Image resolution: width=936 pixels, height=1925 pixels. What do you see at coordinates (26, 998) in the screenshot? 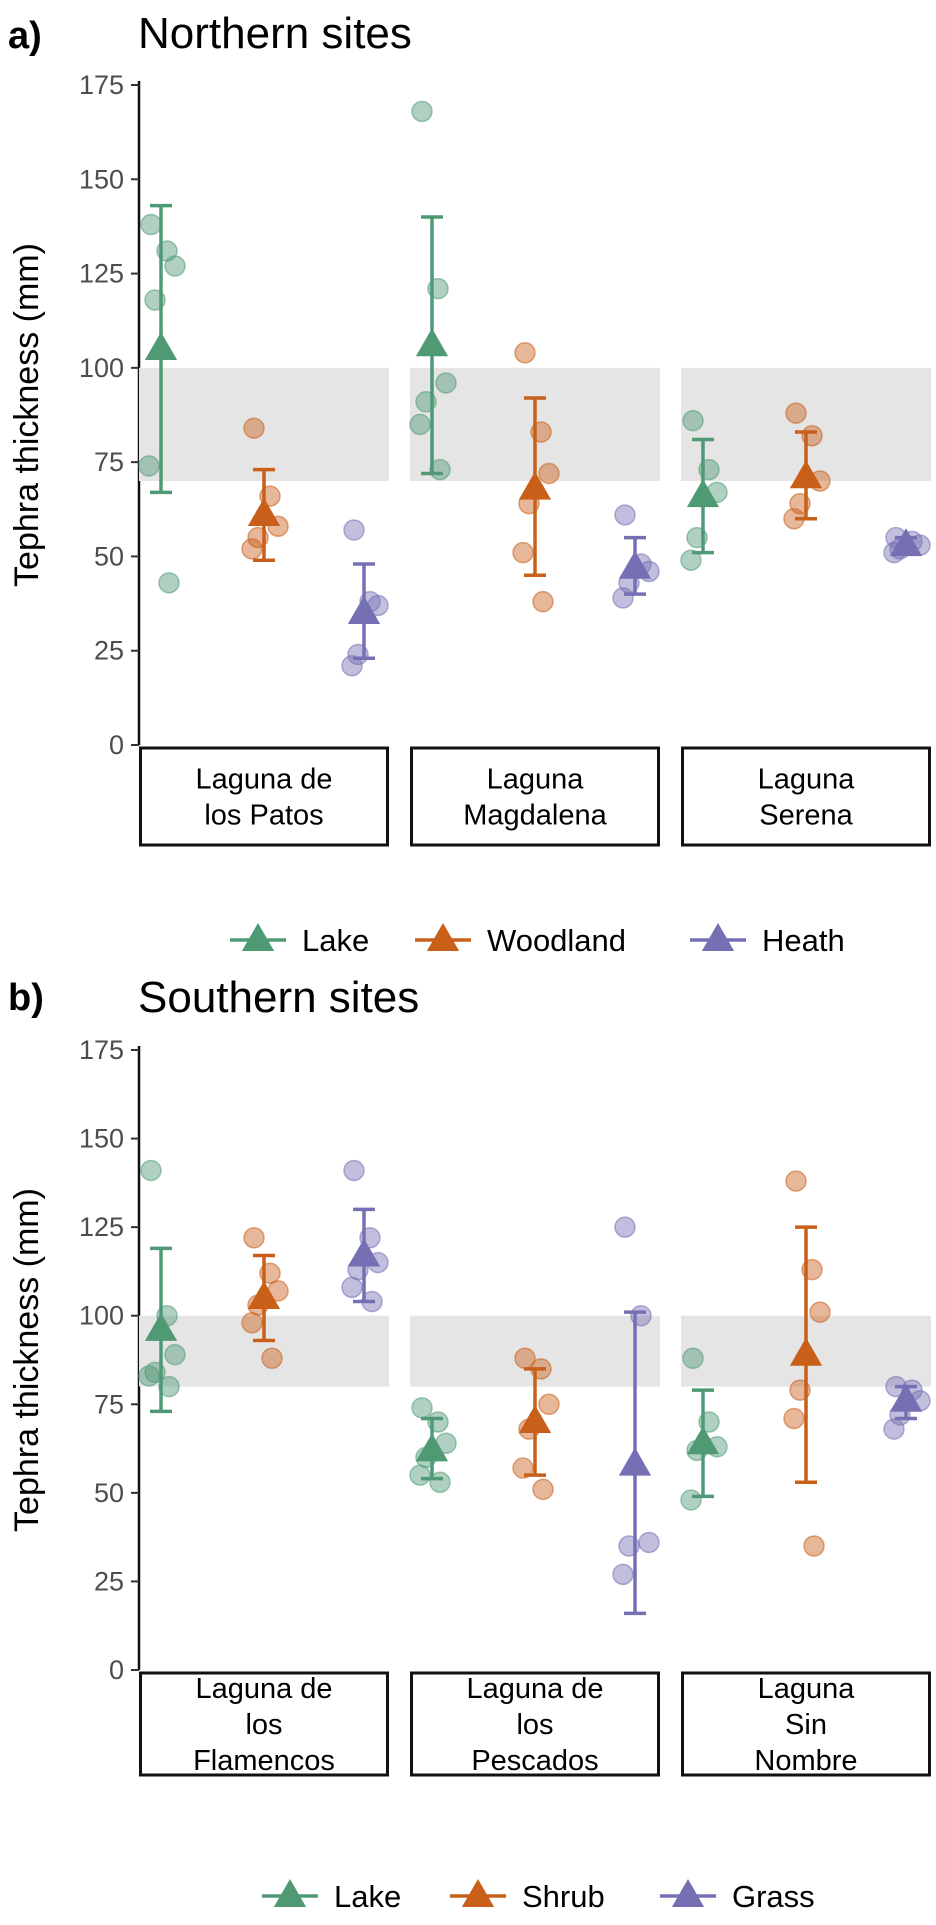
I see `panel-tag: b)` at bounding box center [26, 998].